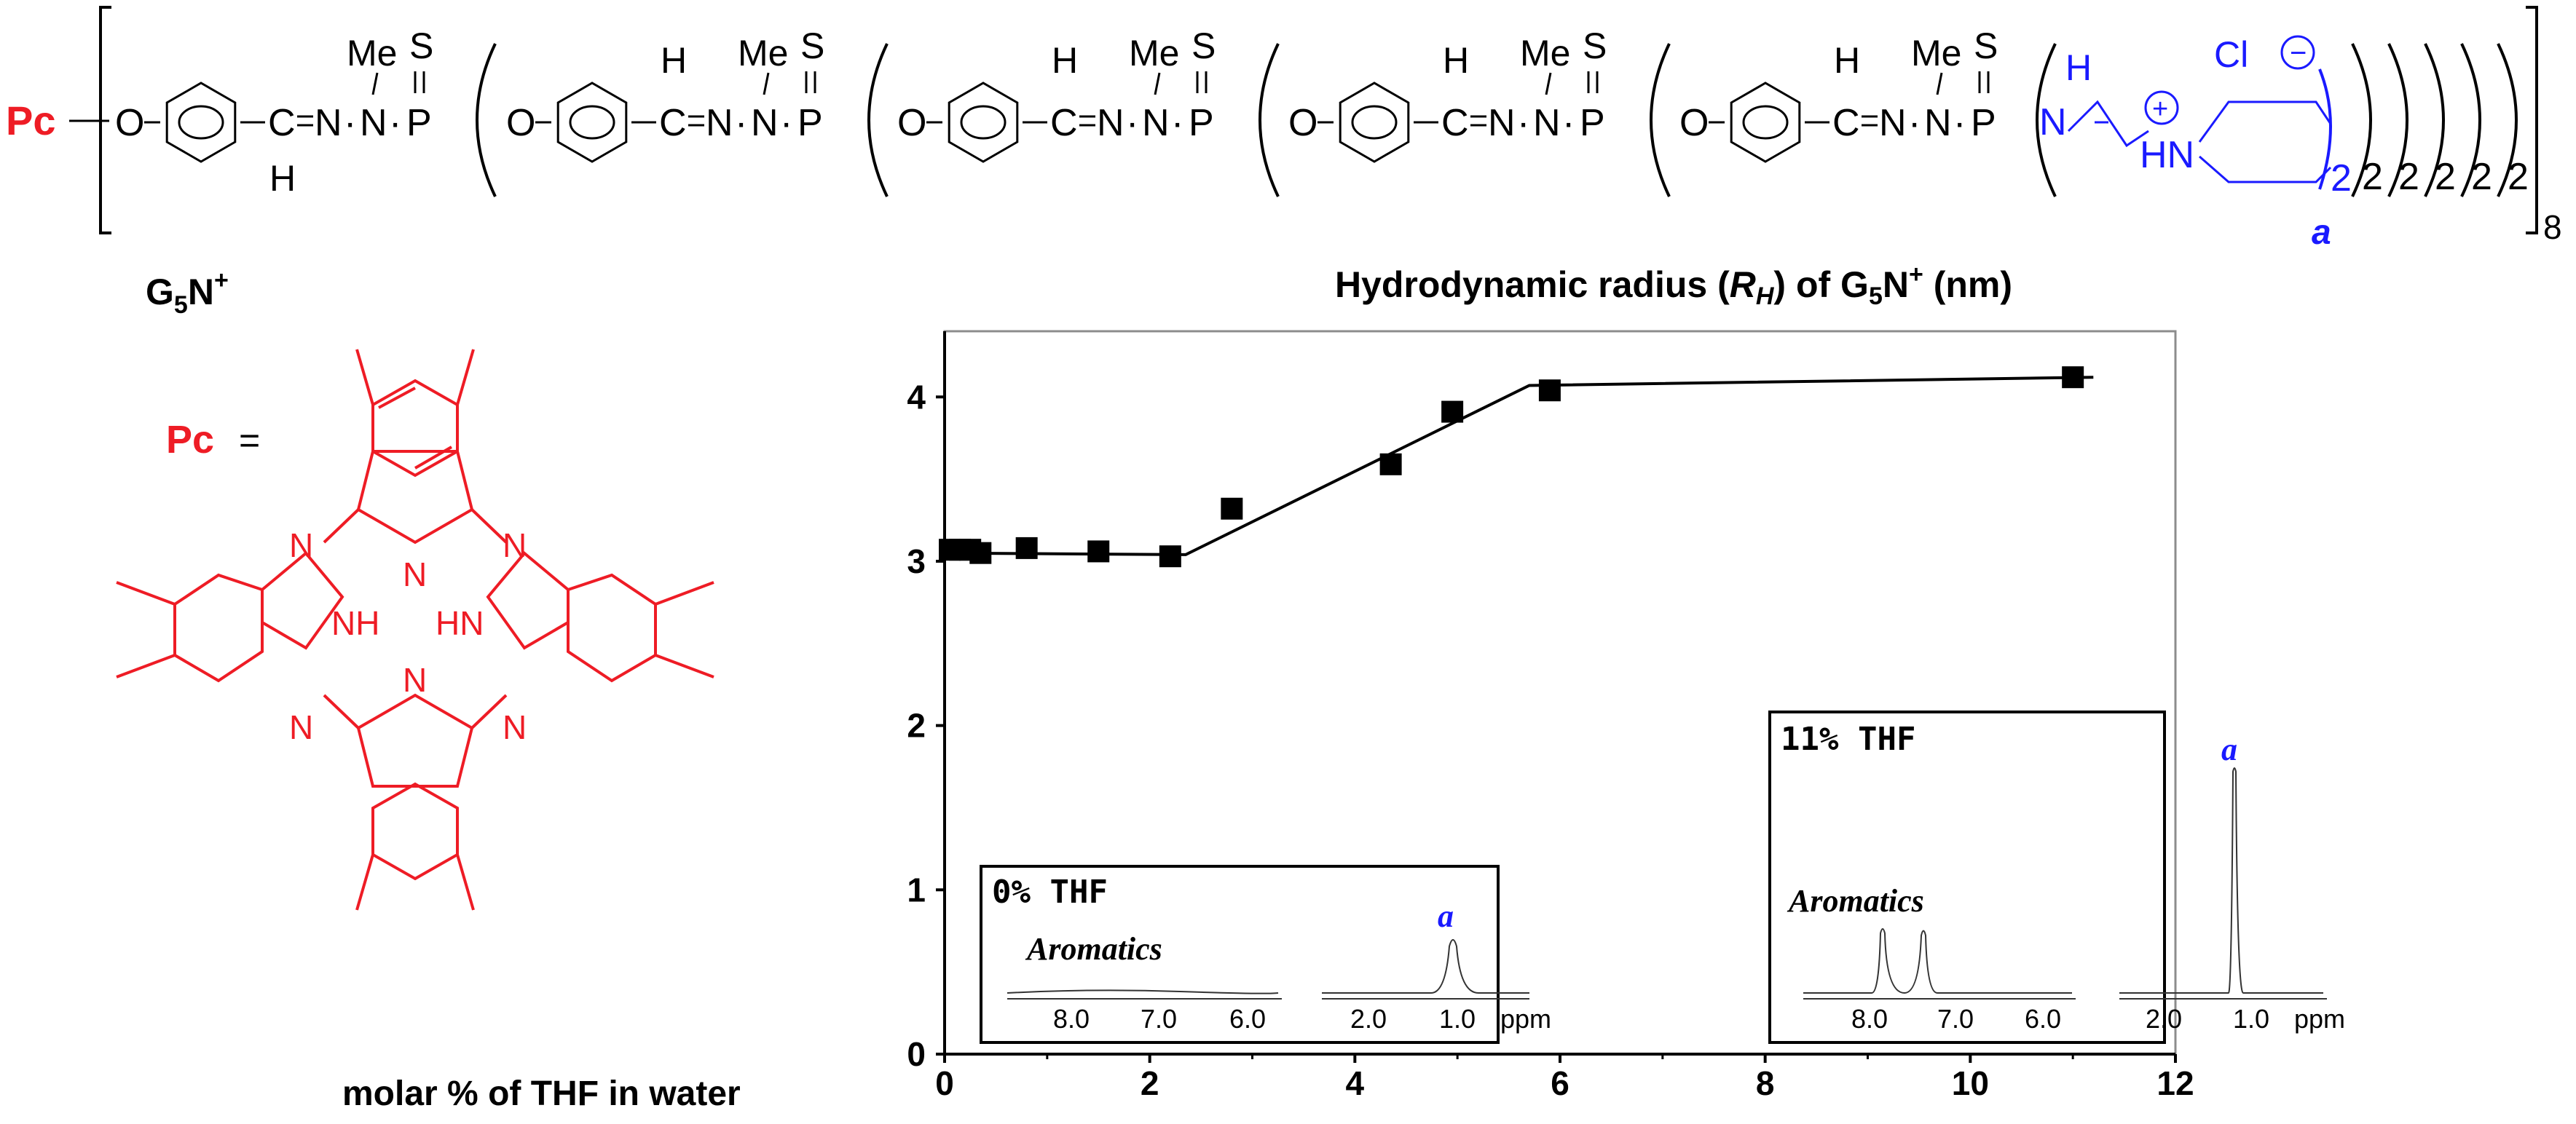 The width and height of the screenshot is (2576, 1124). I want to click on pc-equals-sign: =, so click(249, 441).